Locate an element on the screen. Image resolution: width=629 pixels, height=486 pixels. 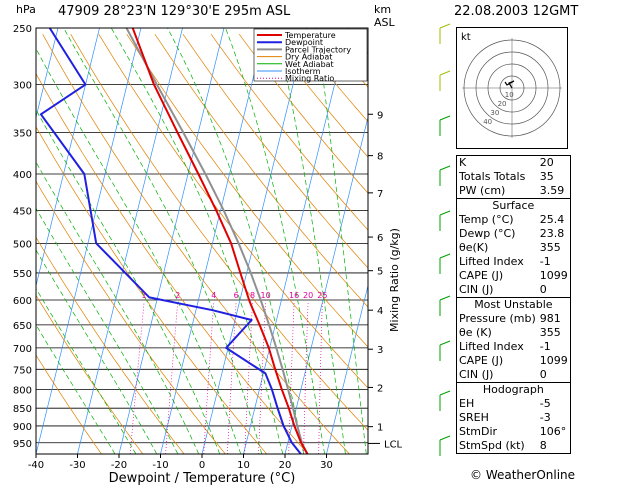
hodograph-ring-label: 10 is located at coordinates (509, 95).